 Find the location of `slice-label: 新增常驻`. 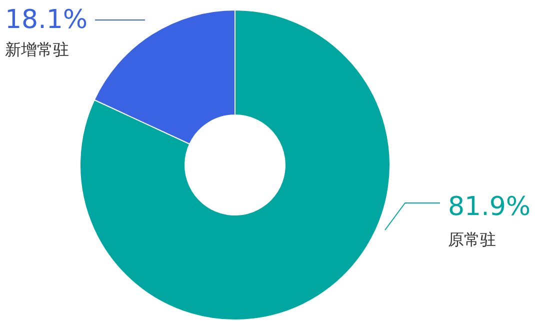

slice-label: 新增常驻 is located at coordinates (37, 49).